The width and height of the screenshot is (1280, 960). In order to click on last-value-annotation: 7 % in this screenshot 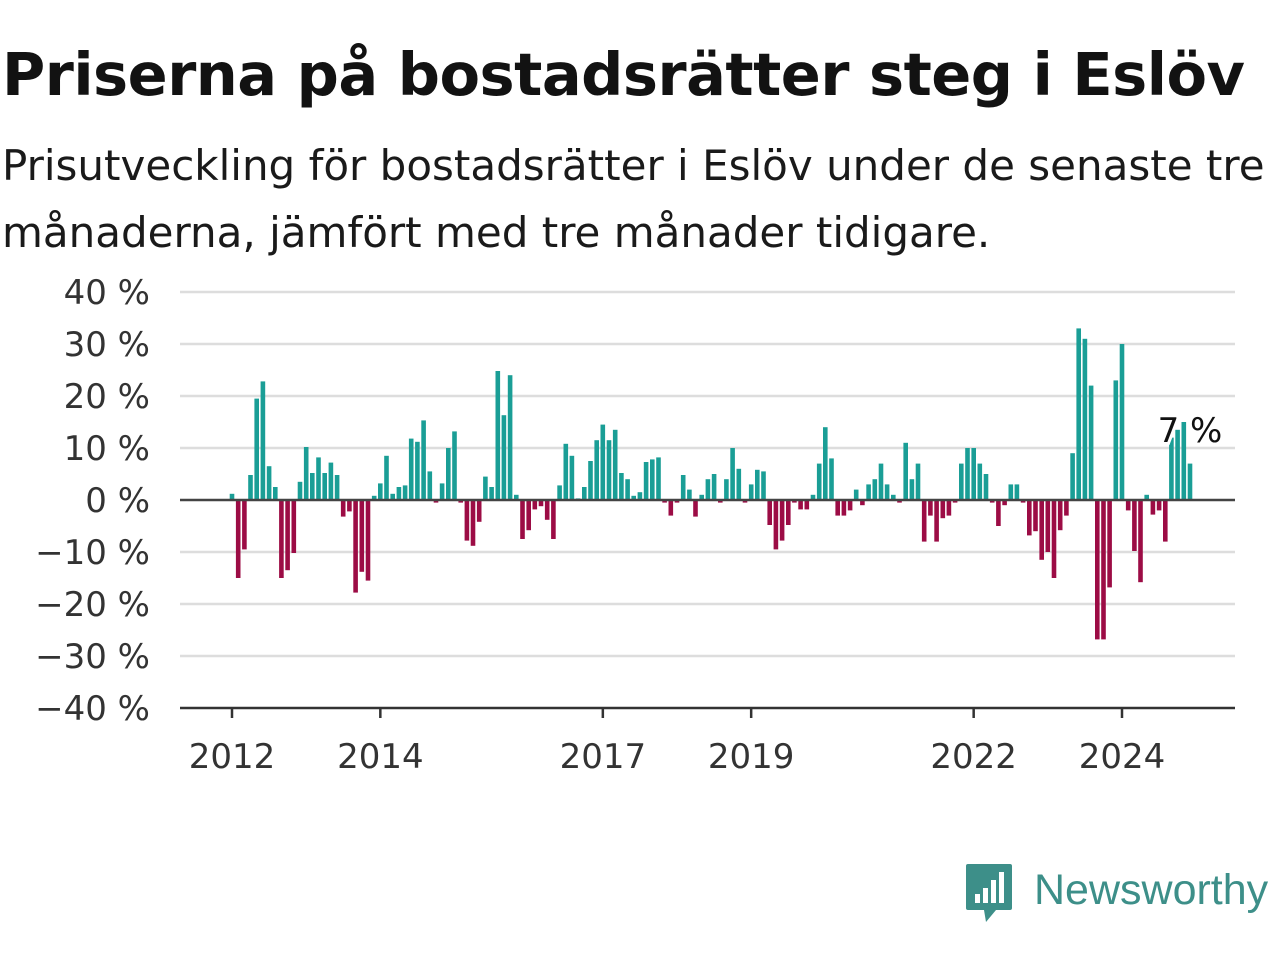, I will do `click(1190, 431)`.